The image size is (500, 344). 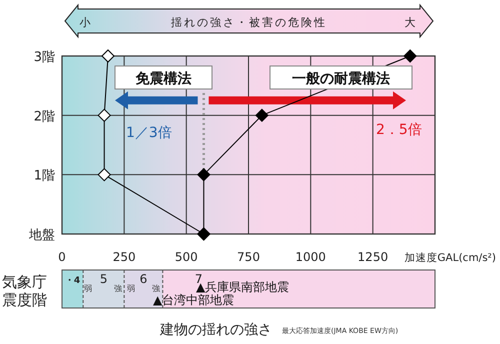 What do you see at coordinates (72, 281) in the screenshot?
I see `series-label: ・4` at bounding box center [72, 281].